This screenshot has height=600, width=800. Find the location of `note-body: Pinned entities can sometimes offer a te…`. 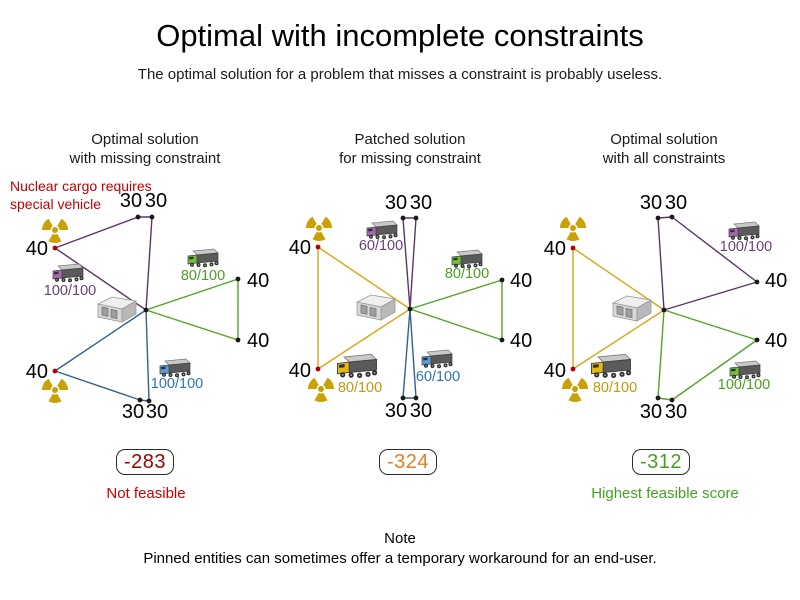

note-body: Pinned entities can sometimes offer a te… is located at coordinates (400, 558).